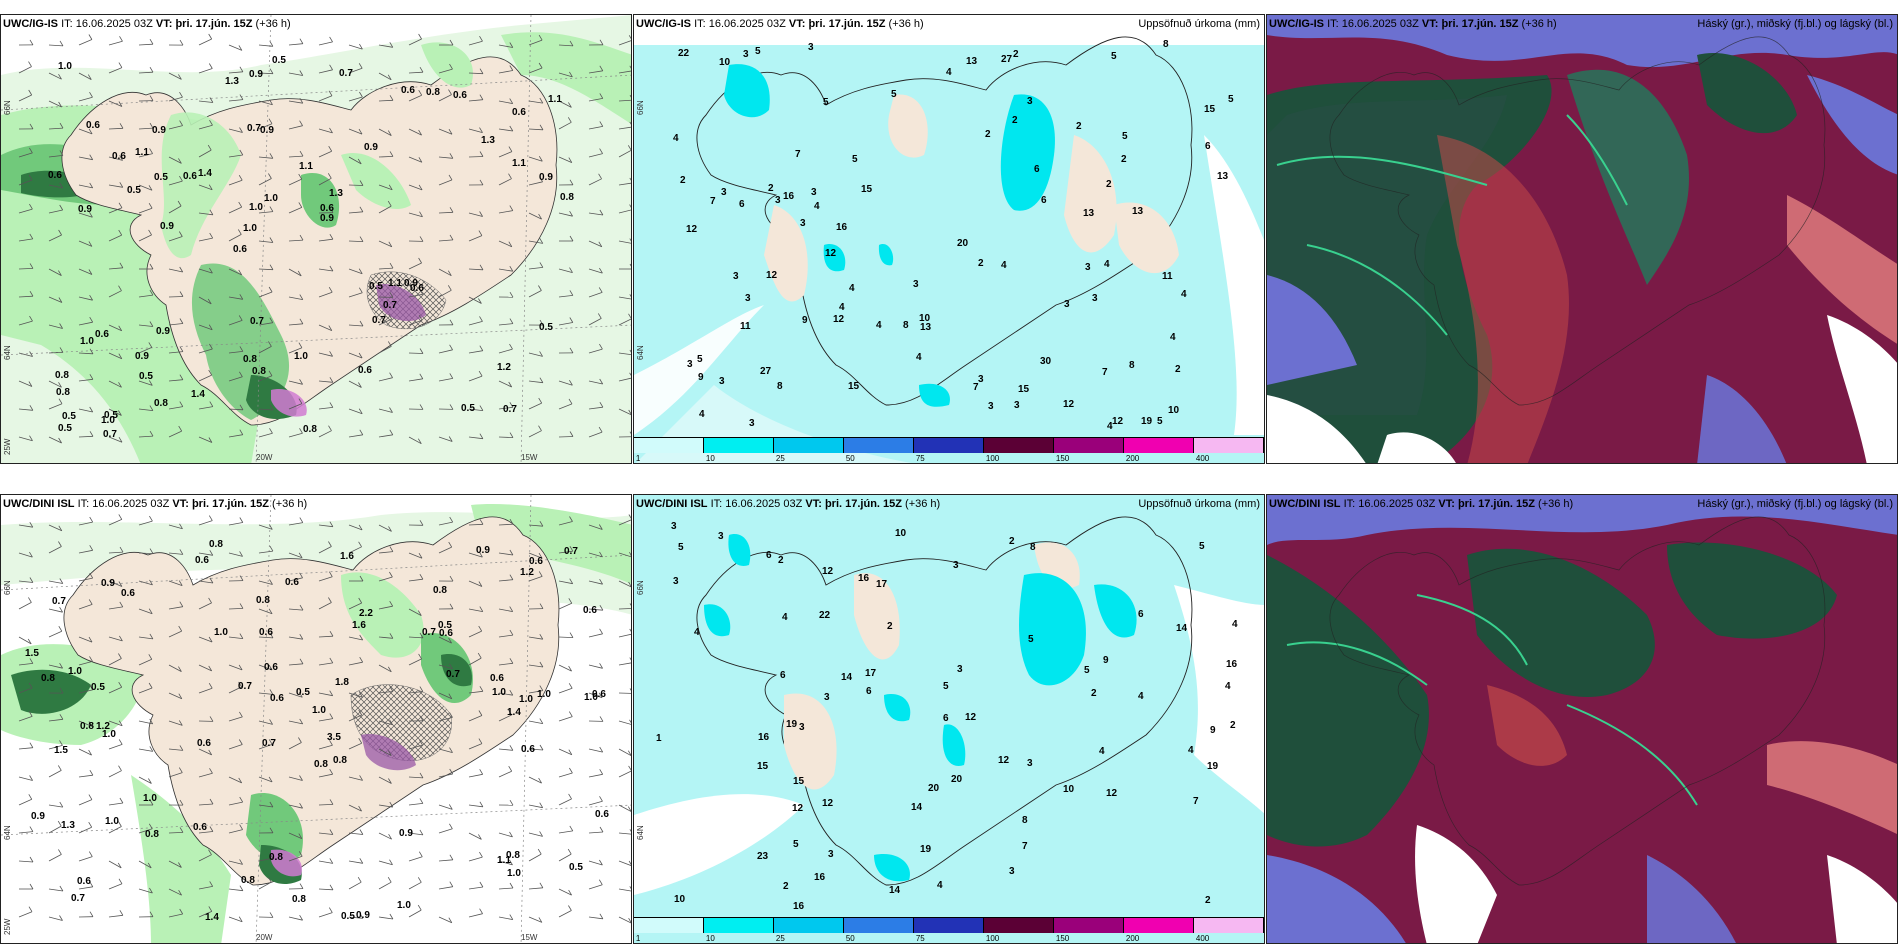 This screenshot has height=950, width=1900. What do you see at coordinates (901, 533) in the screenshot?
I see `map-value-label: 10` at bounding box center [901, 533].